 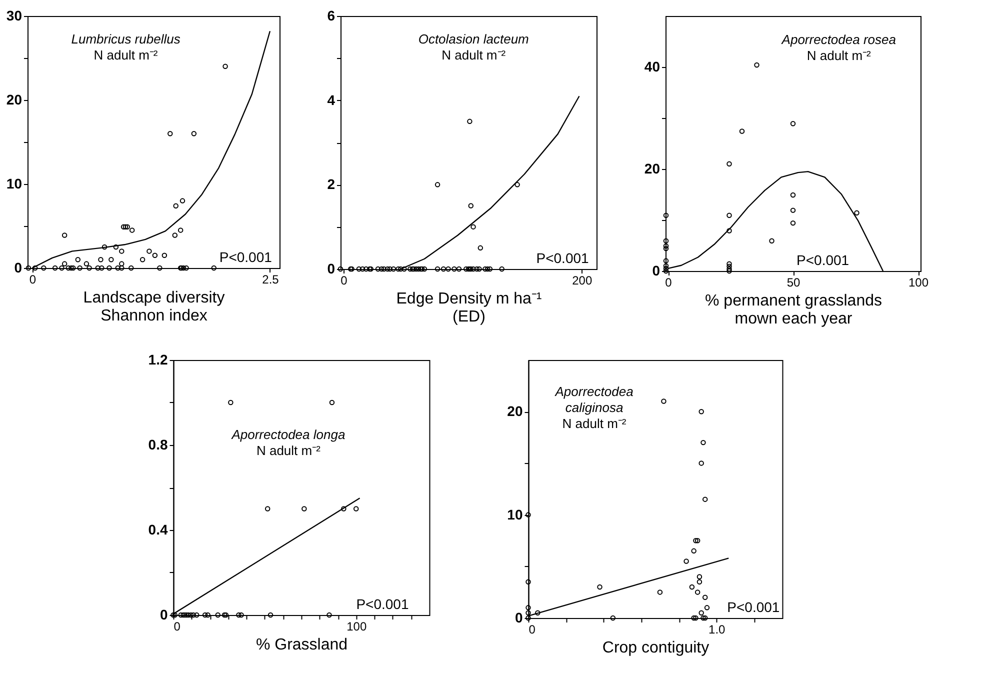 I want to click on x-axis-title: % Grassland, so click(x=302, y=645).